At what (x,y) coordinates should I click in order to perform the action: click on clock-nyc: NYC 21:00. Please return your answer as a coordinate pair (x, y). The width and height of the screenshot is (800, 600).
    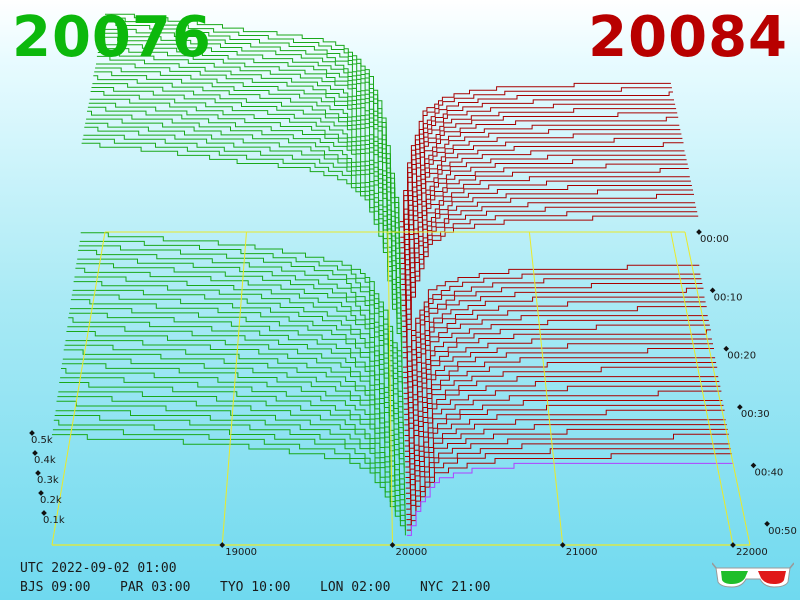
    Looking at the image, I should click on (455, 587).